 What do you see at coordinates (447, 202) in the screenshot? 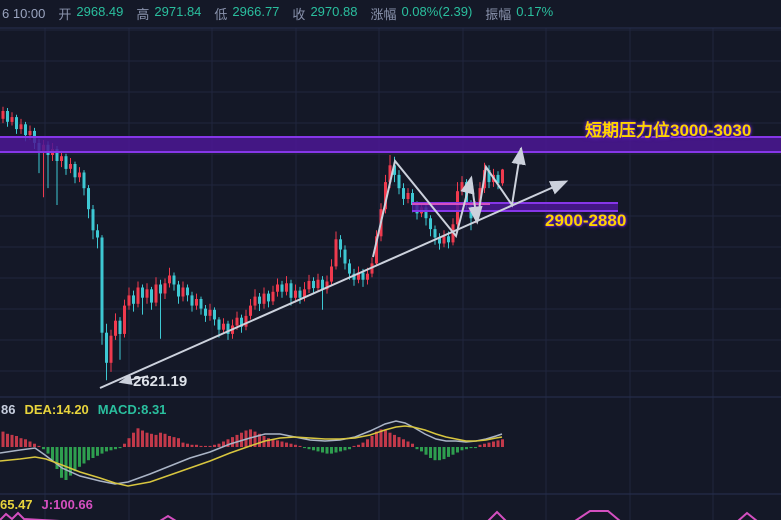
I see `projection-zigzag` at bounding box center [447, 202].